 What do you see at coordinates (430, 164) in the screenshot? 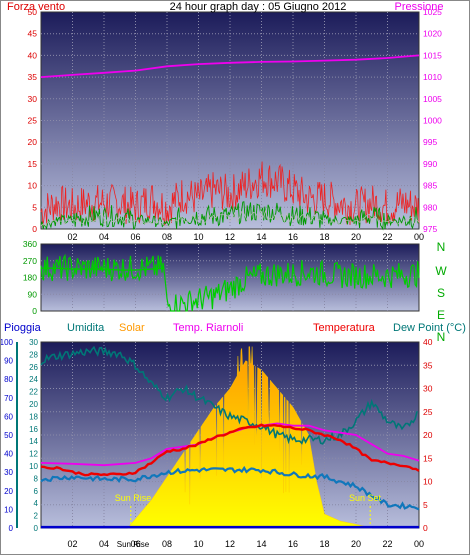
I see `pressure-y-tick-label: 990` at bounding box center [430, 164].